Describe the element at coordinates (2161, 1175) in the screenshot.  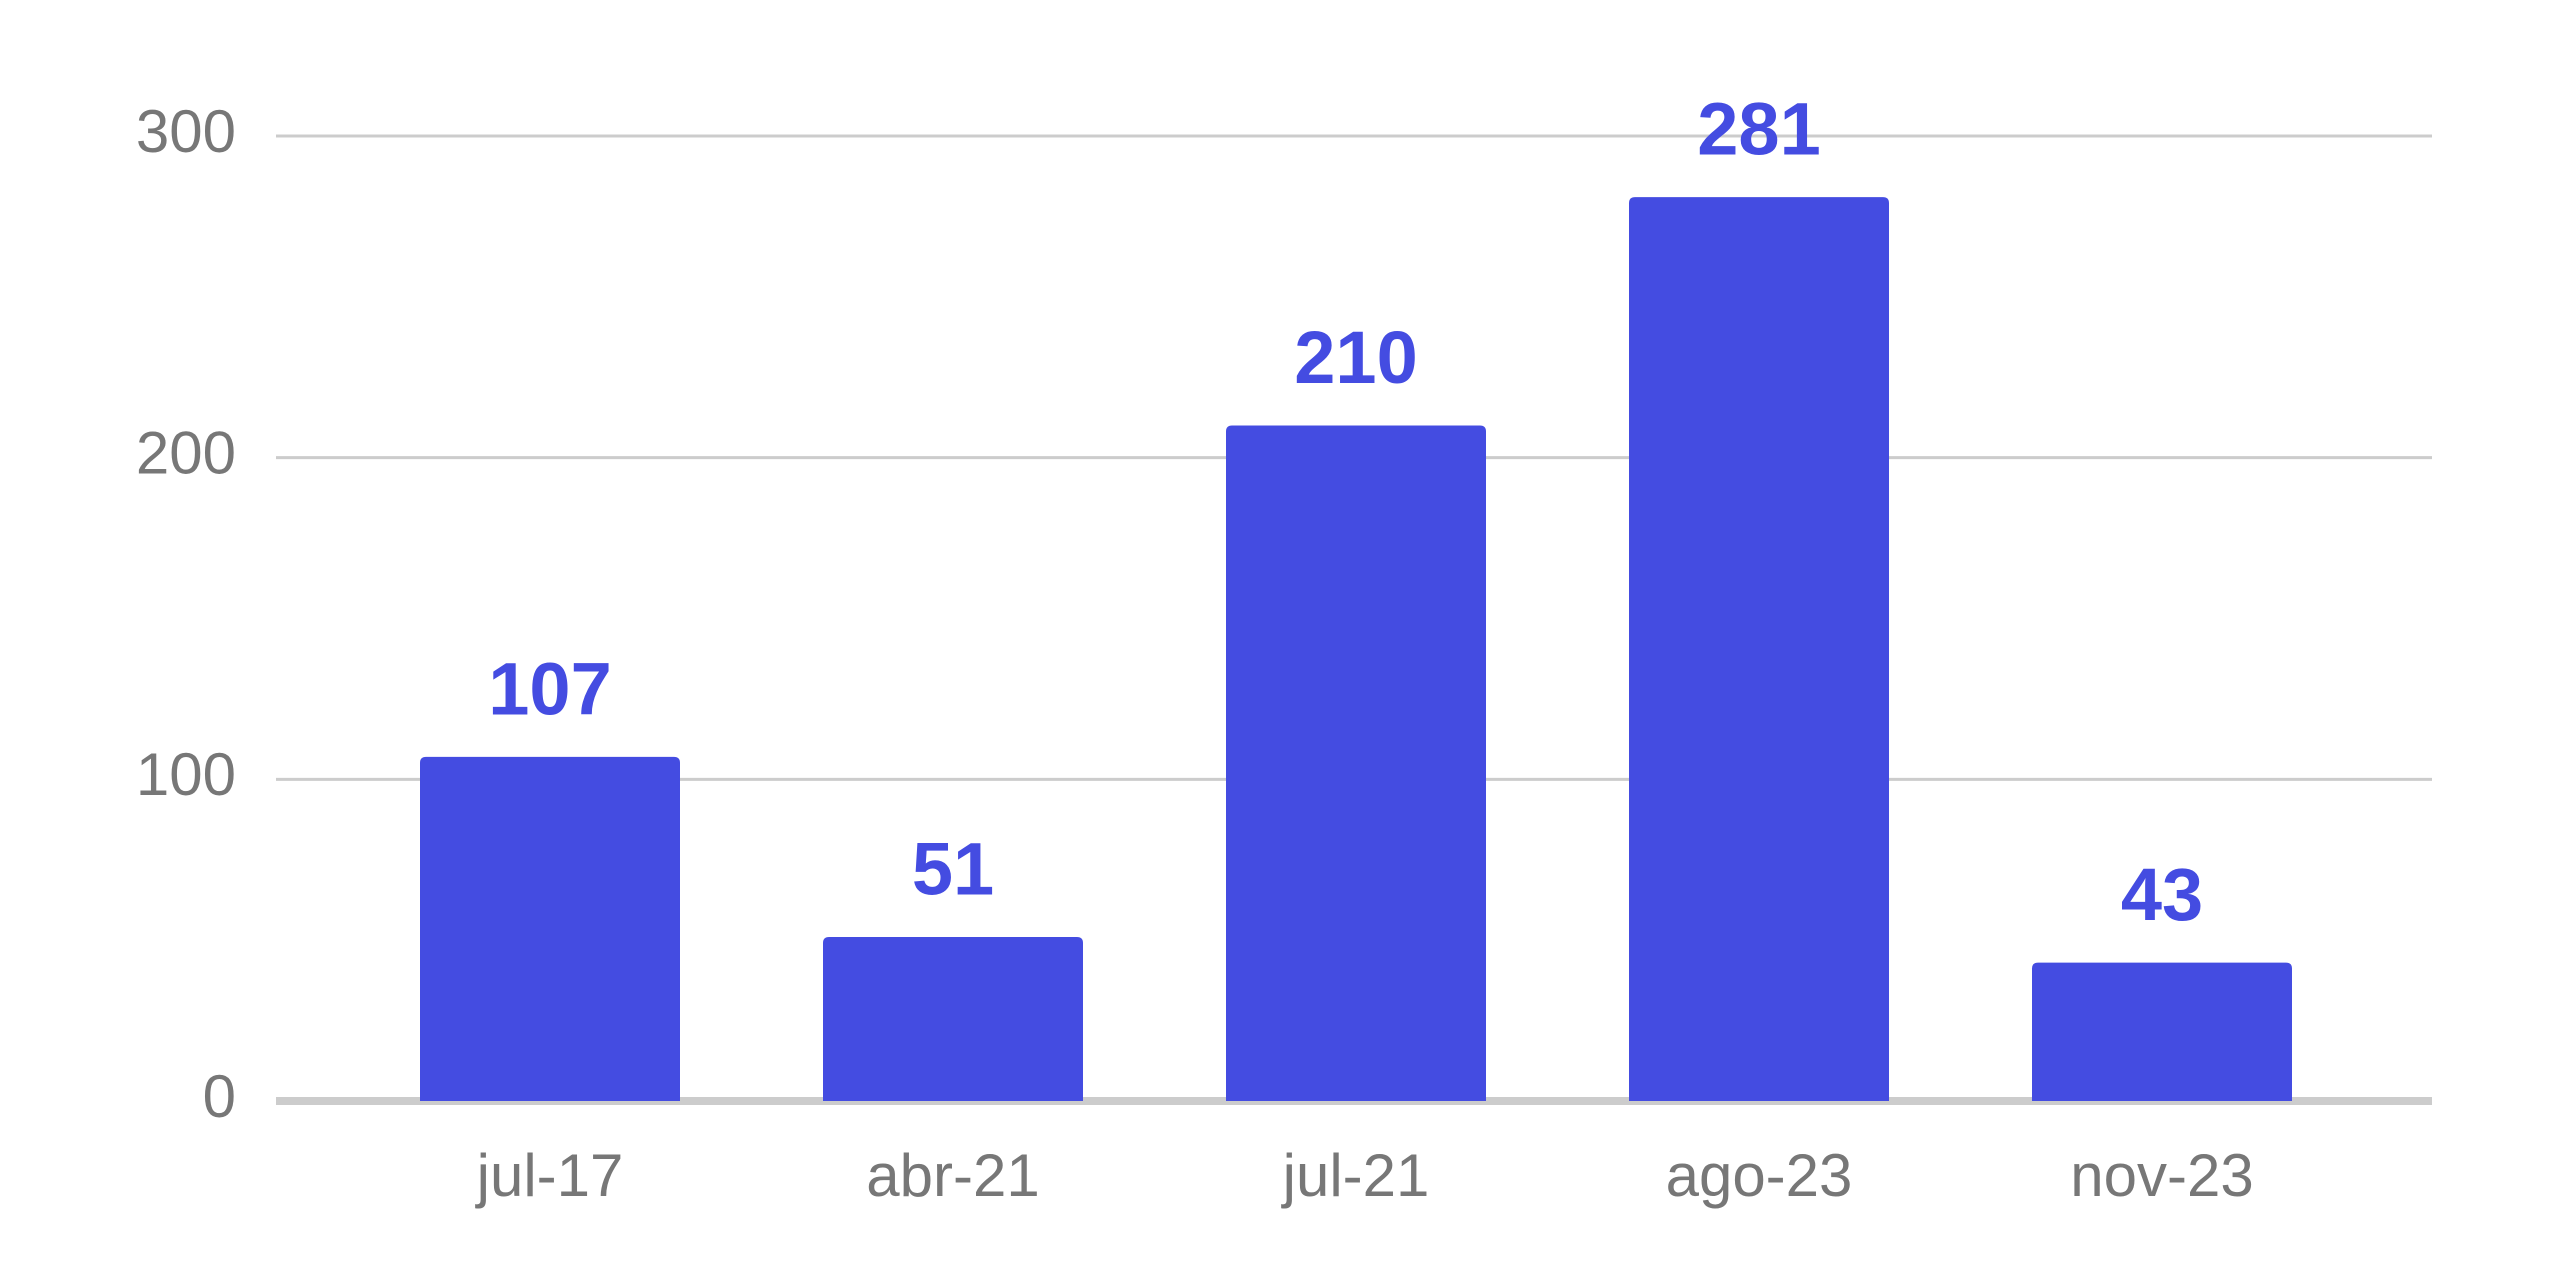
I see `x-tick-label: nov-23` at that location.